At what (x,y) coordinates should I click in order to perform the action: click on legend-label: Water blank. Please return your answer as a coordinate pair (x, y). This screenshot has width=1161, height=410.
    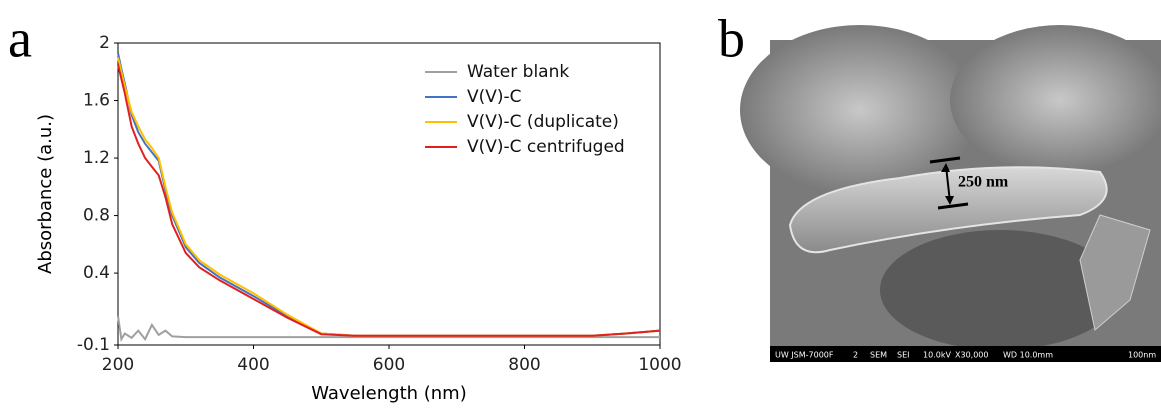
    Looking at the image, I should click on (518, 72).